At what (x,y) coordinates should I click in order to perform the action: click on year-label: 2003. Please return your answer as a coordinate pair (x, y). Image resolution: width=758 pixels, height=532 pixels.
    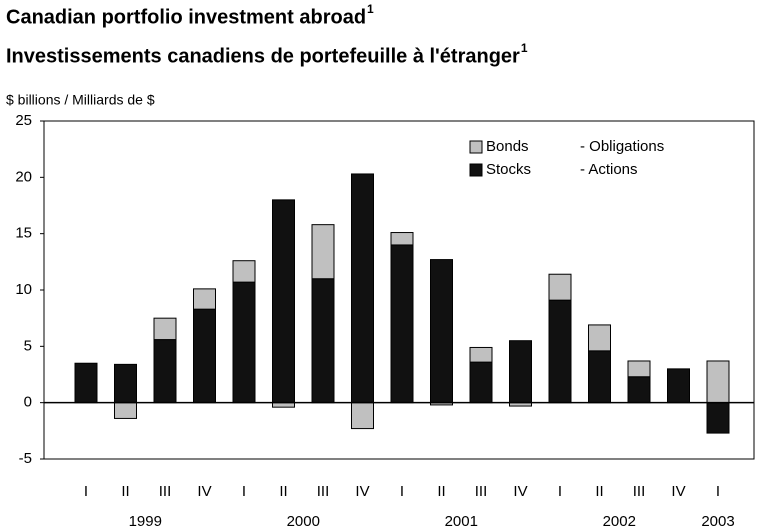
    Looking at the image, I should click on (717, 521).